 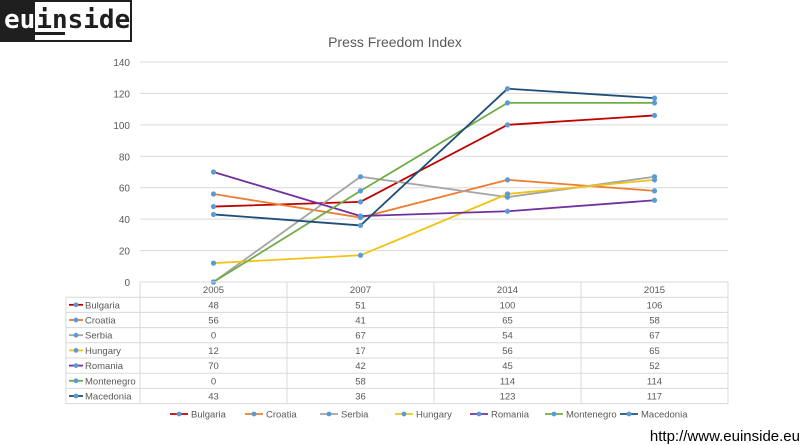 I want to click on x-tick-label: 2005, so click(x=213, y=290).